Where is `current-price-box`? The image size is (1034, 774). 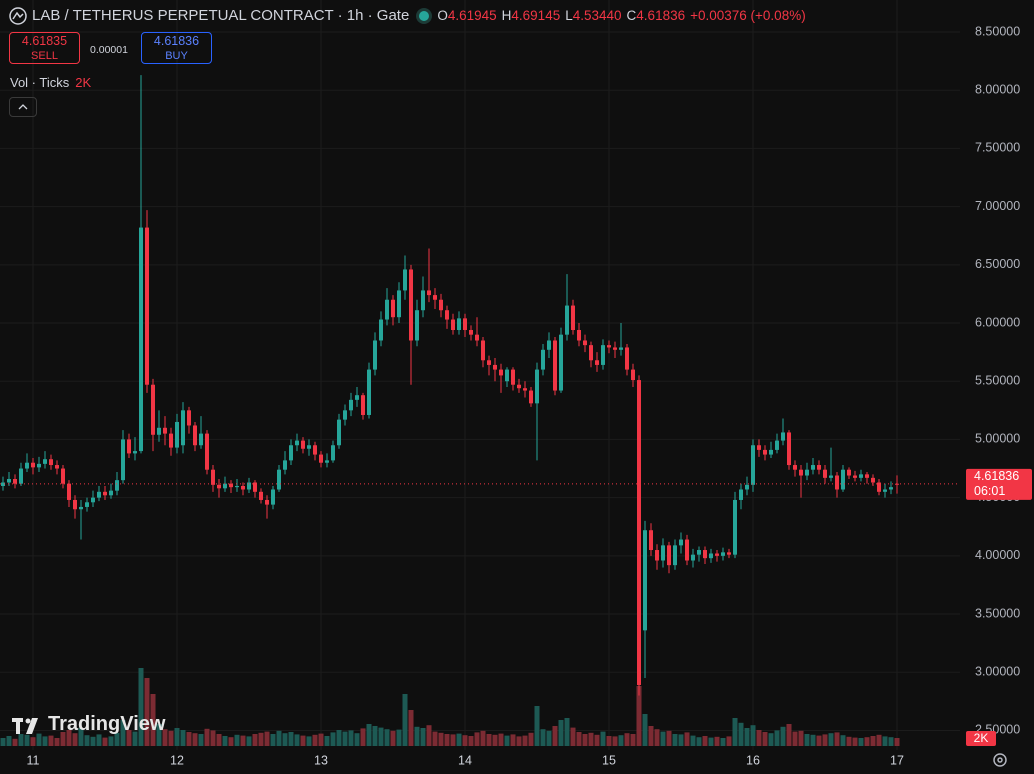
current-price-box is located at coordinates (999, 484).